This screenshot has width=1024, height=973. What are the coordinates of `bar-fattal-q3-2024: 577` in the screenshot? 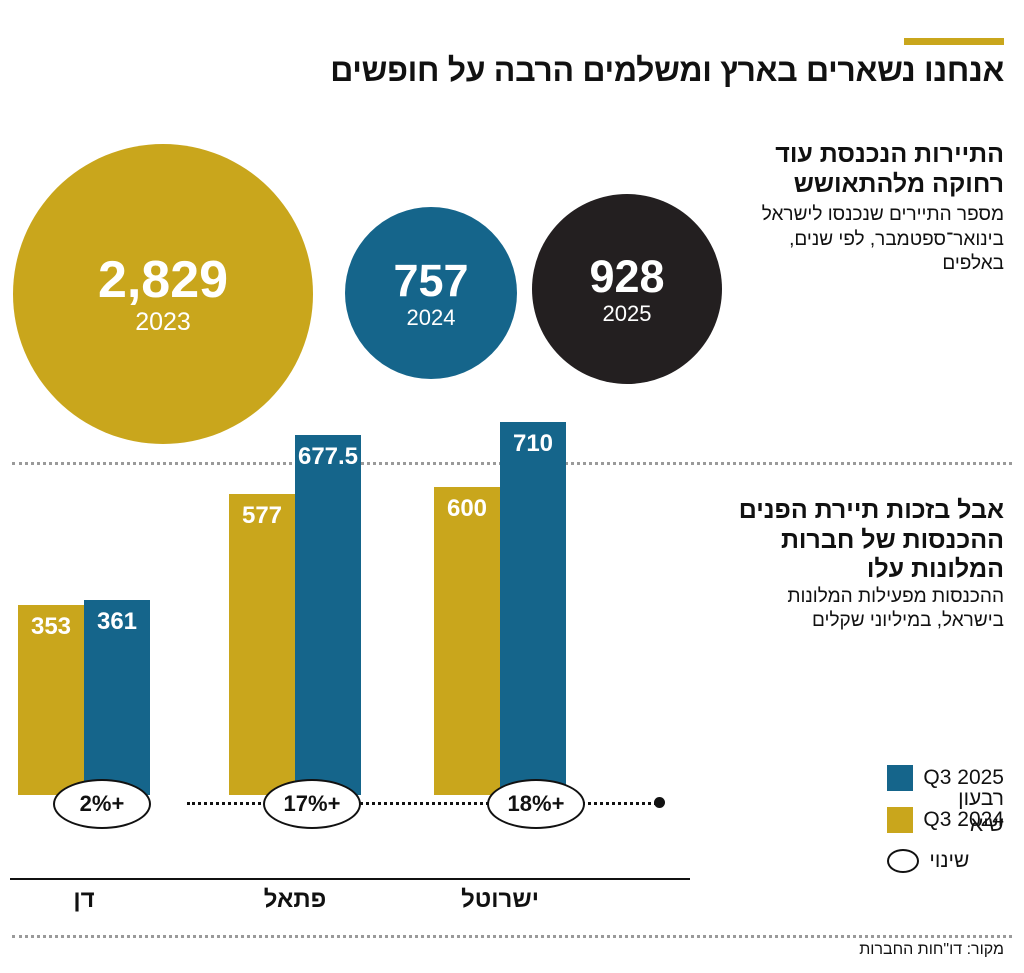 It's located at (262, 644).